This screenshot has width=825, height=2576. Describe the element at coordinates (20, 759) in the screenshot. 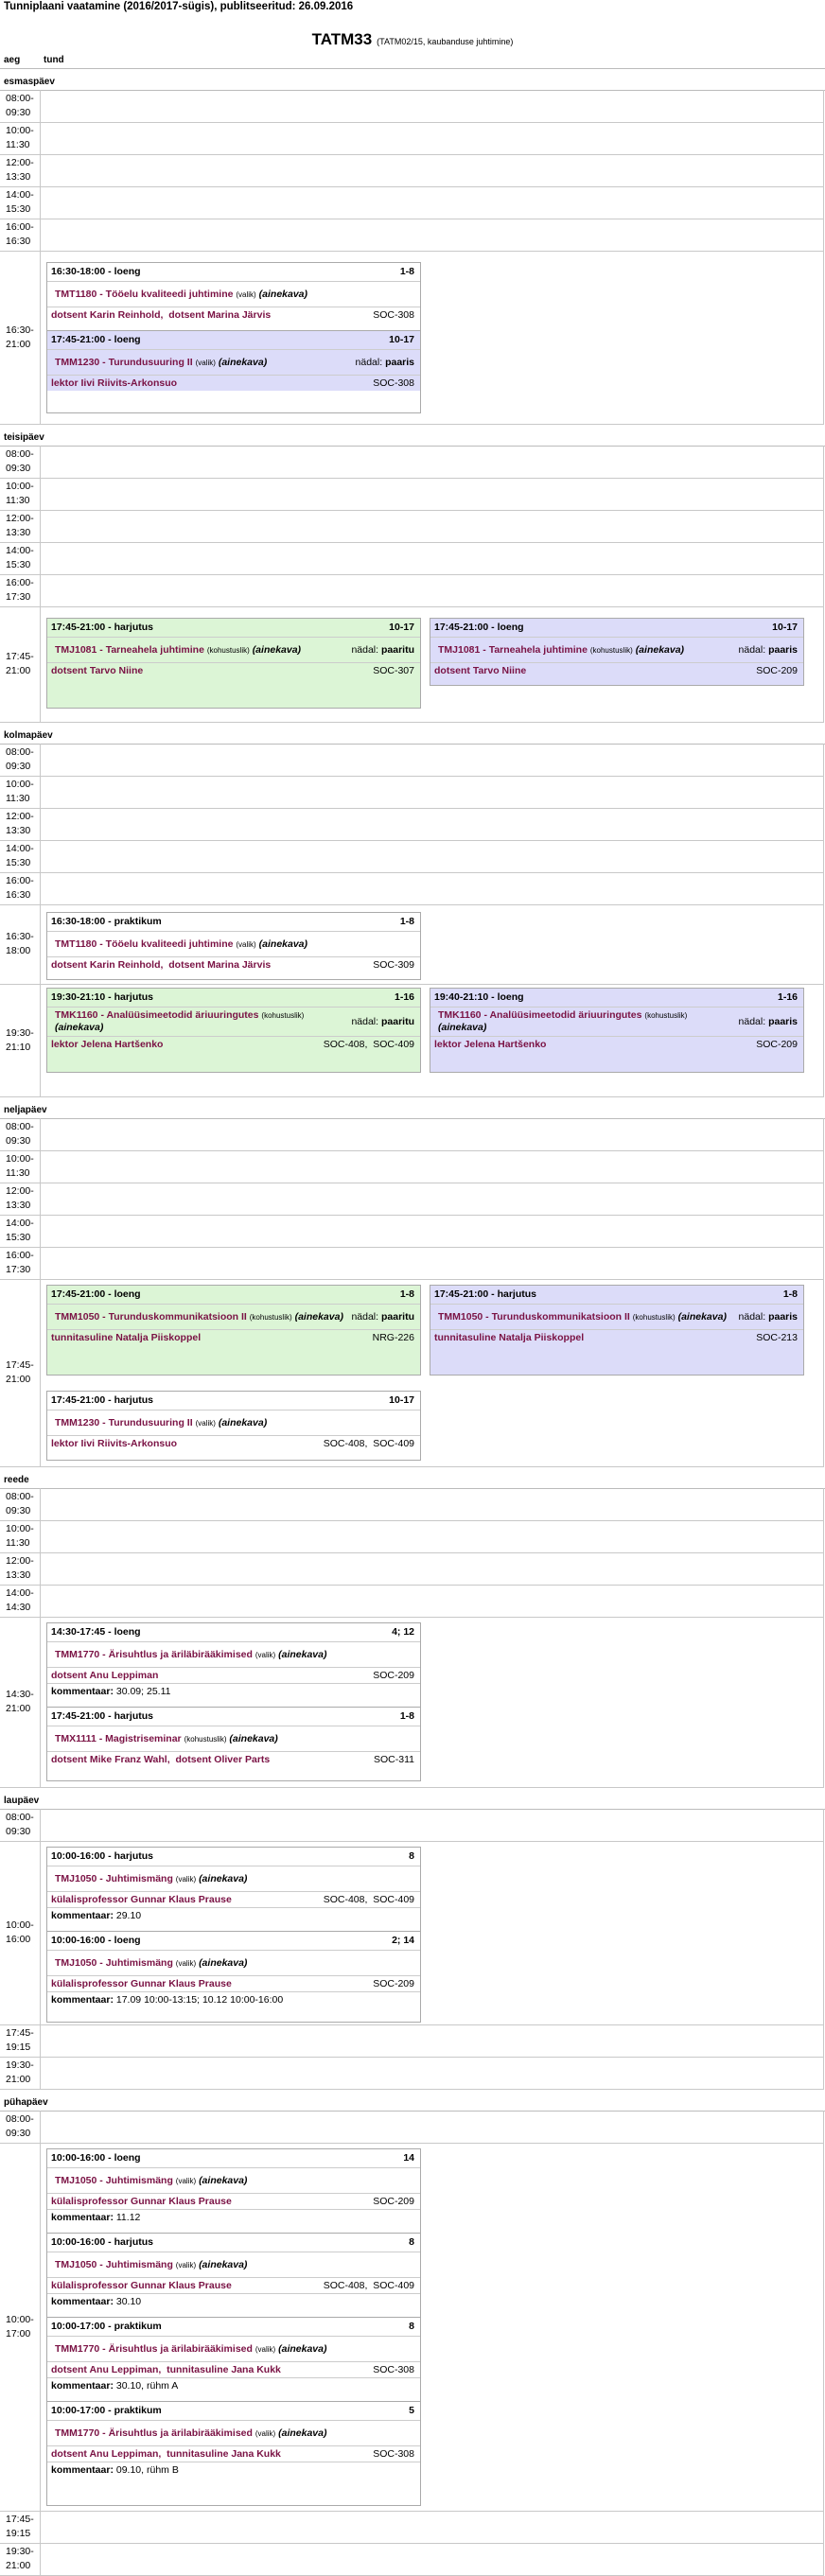

I see `slot-time: 08:00- 09:30` at that location.